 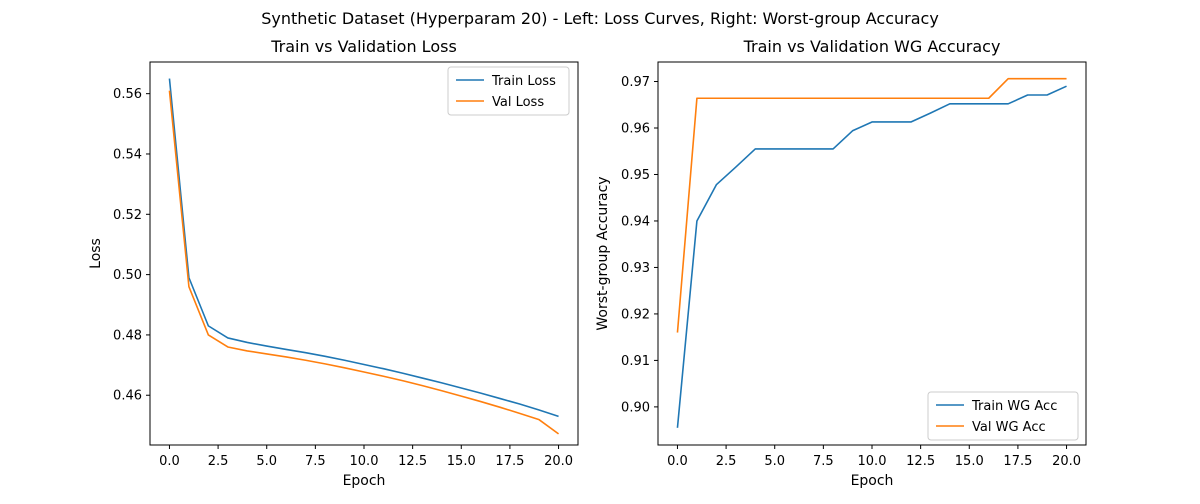 I want to click on y-tick-label: 0.52, so click(x=127, y=215).